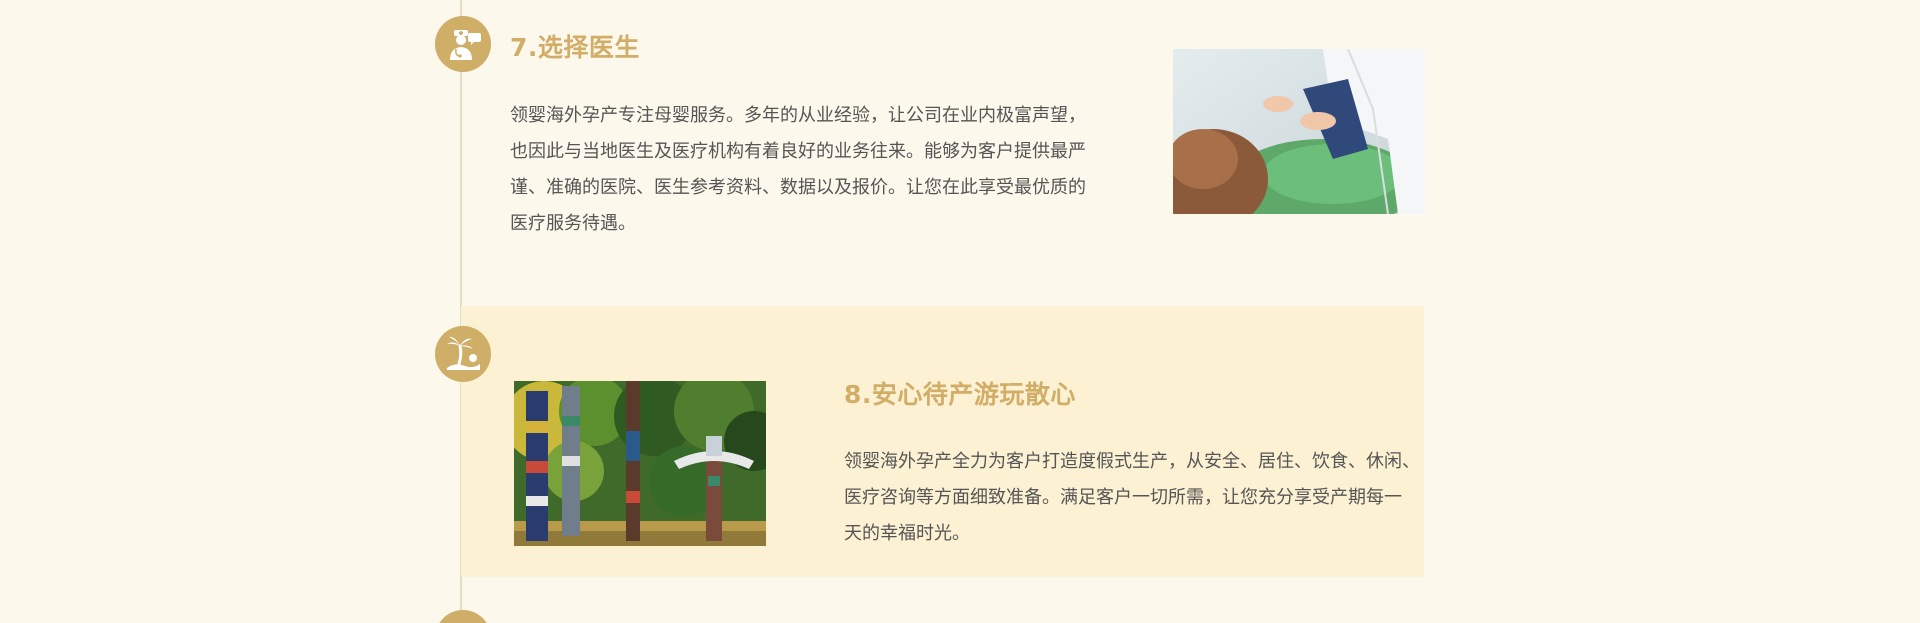 The width and height of the screenshot is (1920, 623). I want to click on step-8-line: 领婴海外孕产全力为客户打造度假式生产，从安全、居住、饮食、休闲、, so click(1132, 461).